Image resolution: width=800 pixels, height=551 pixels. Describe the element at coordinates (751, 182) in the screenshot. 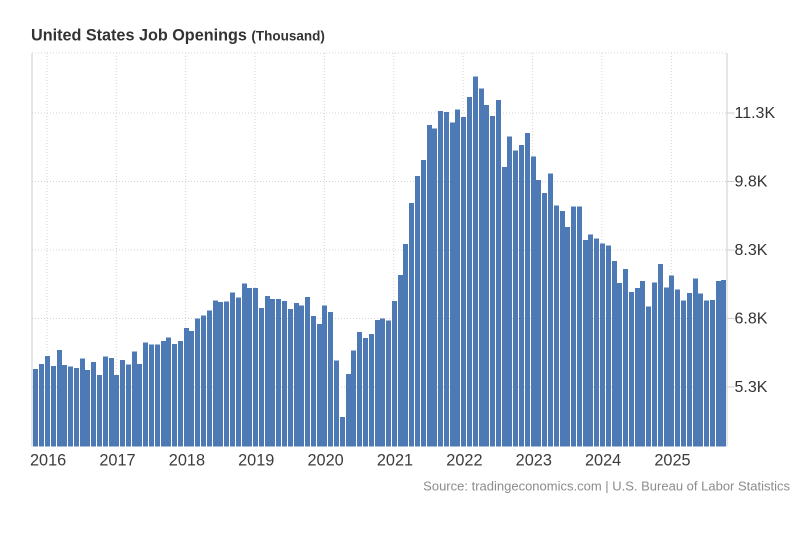

I see `svg-text: 9.8K` at that location.